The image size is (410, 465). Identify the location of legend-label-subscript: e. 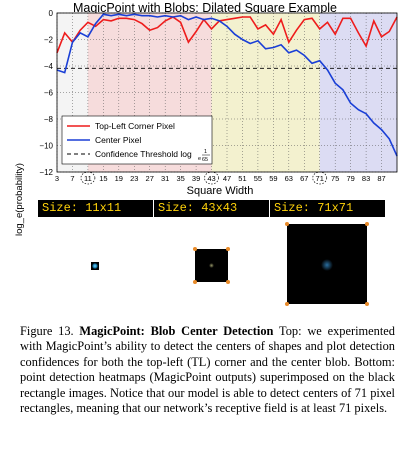
(199, 159).